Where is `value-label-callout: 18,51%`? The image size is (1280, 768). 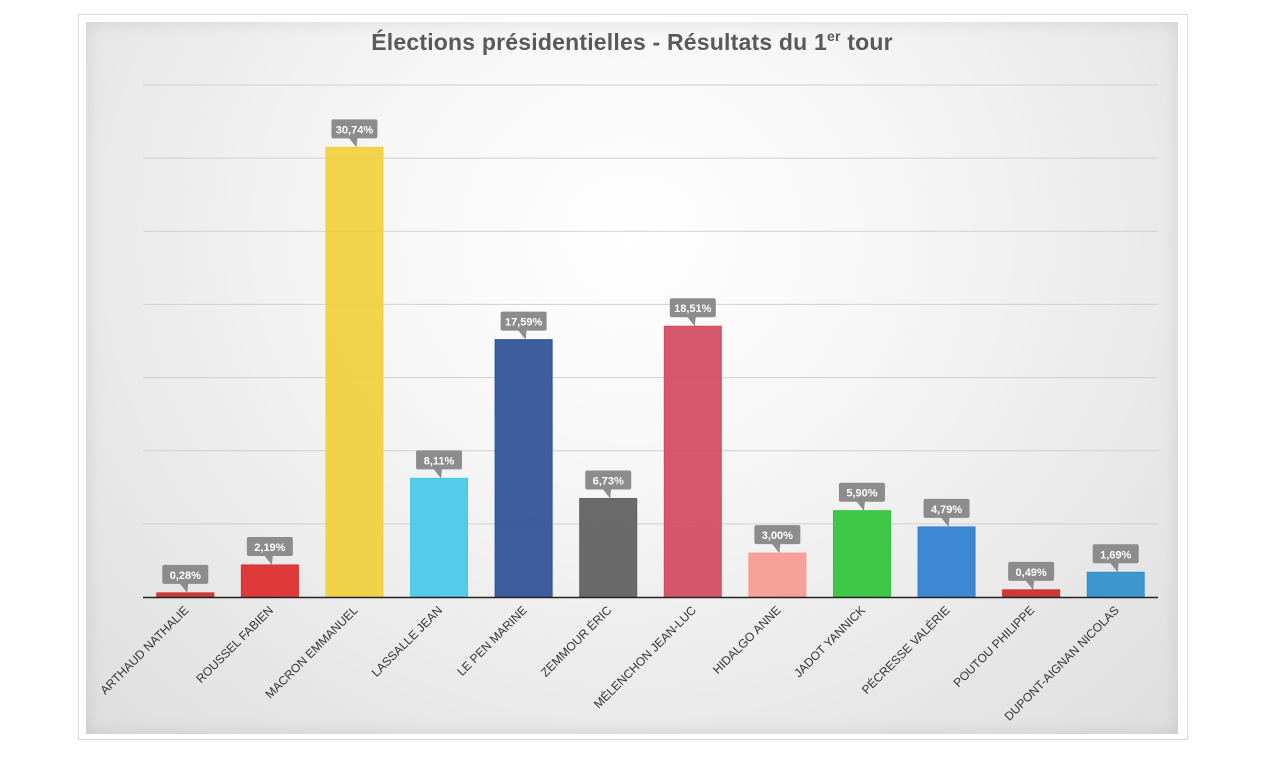 value-label-callout: 18,51% is located at coordinates (692, 312).